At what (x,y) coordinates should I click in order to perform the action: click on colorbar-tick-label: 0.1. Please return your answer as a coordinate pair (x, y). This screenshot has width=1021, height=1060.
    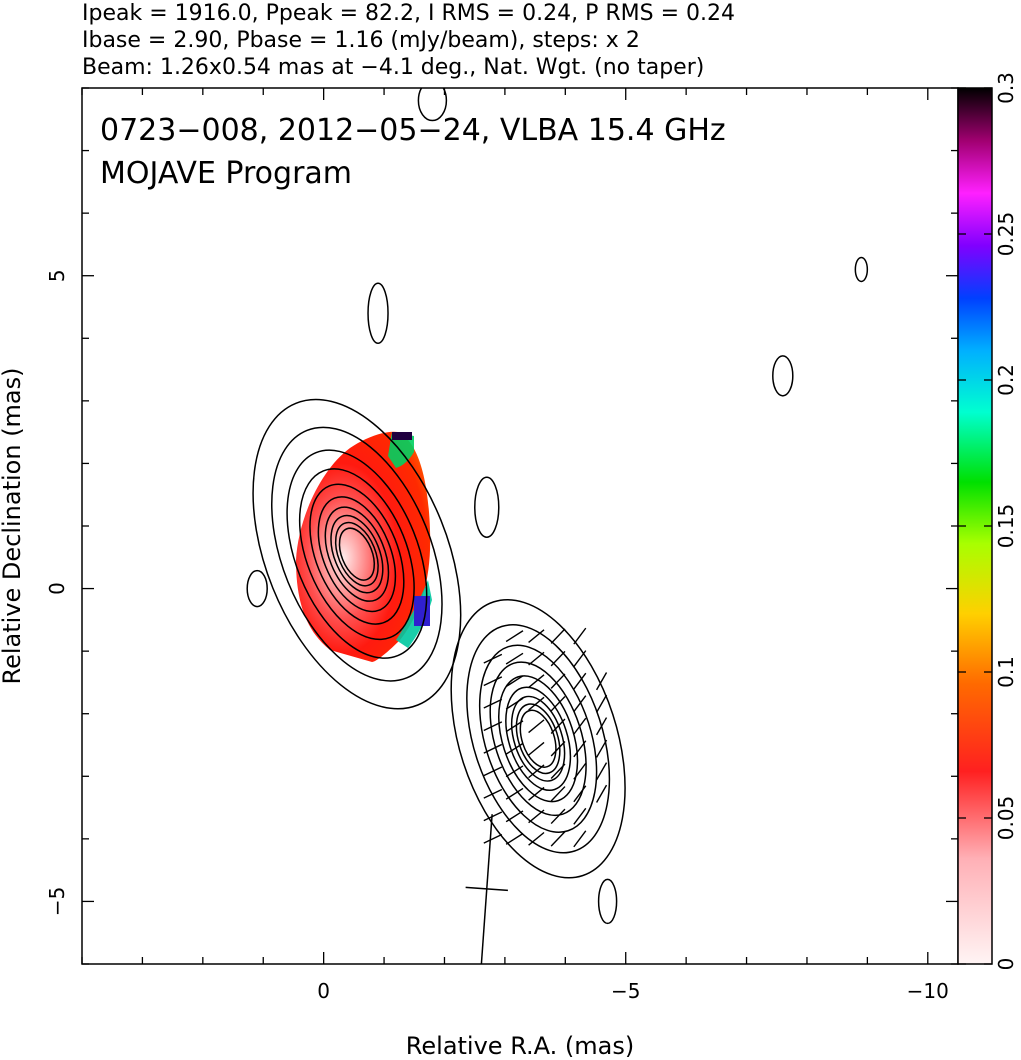
    Looking at the image, I should click on (1006, 672).